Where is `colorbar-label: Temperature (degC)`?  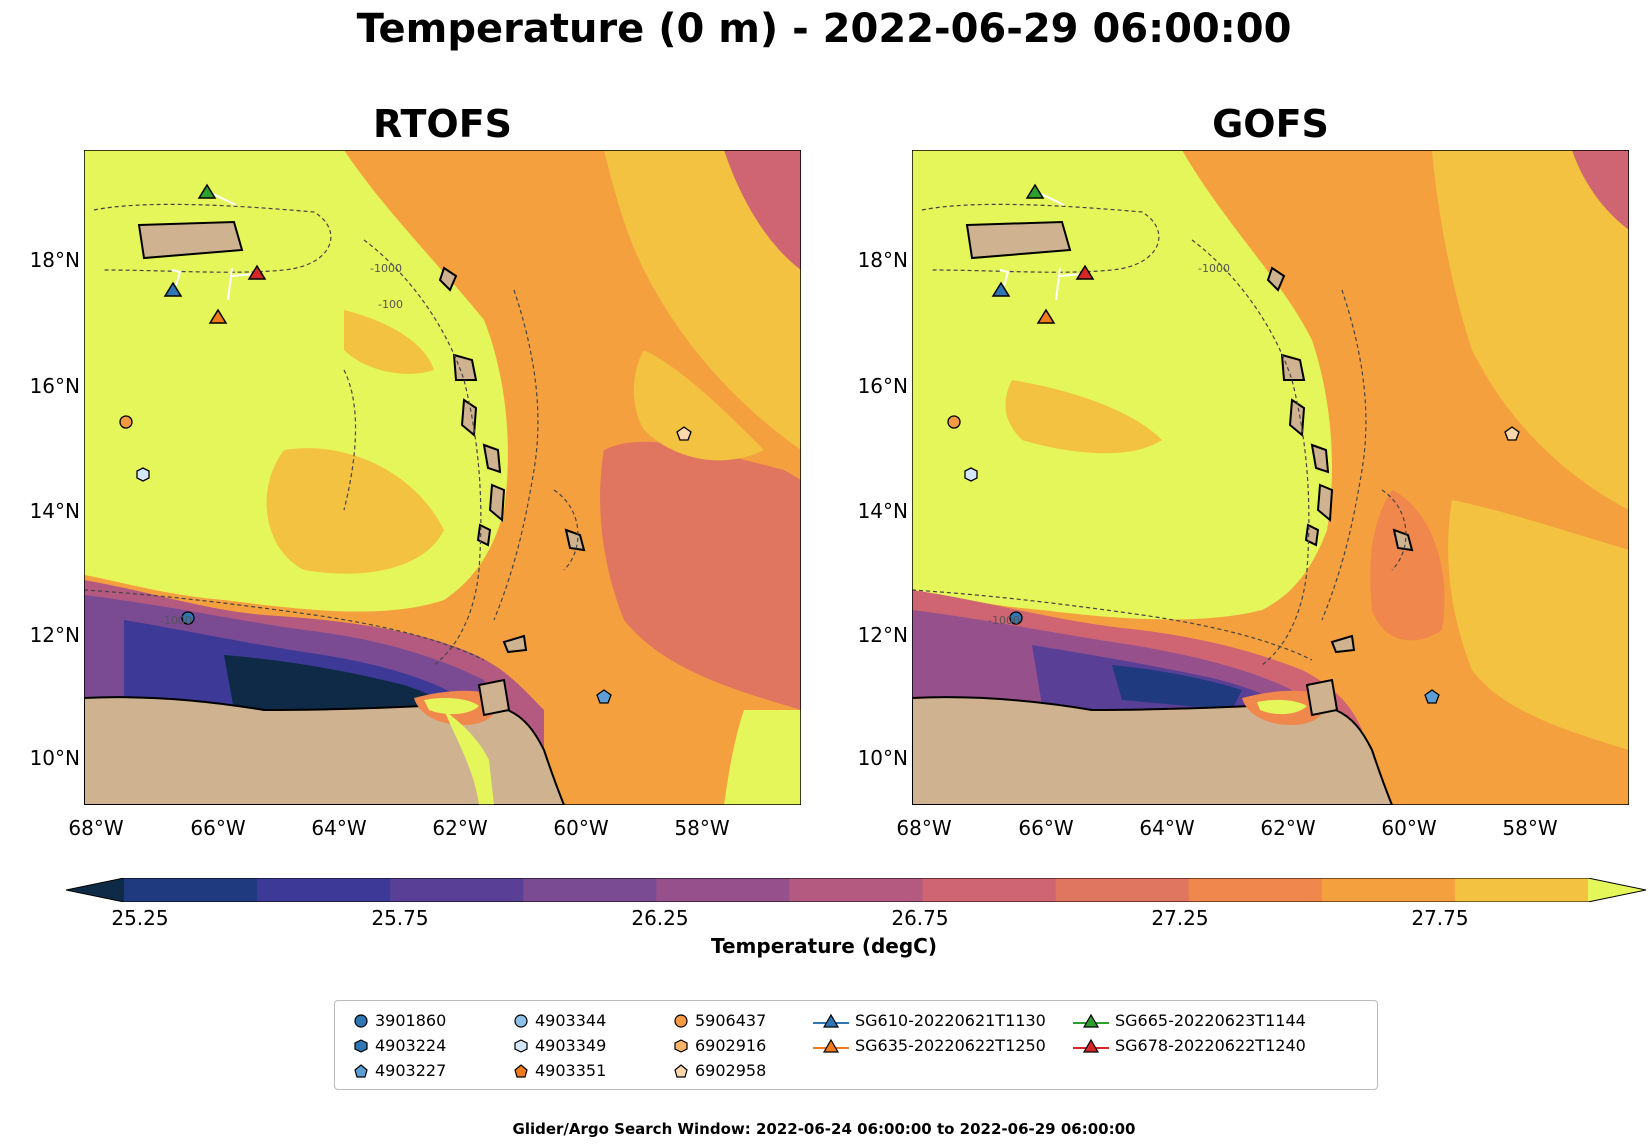
colorbar-label: Temperature (degC) is located at coordinates (824, 946).